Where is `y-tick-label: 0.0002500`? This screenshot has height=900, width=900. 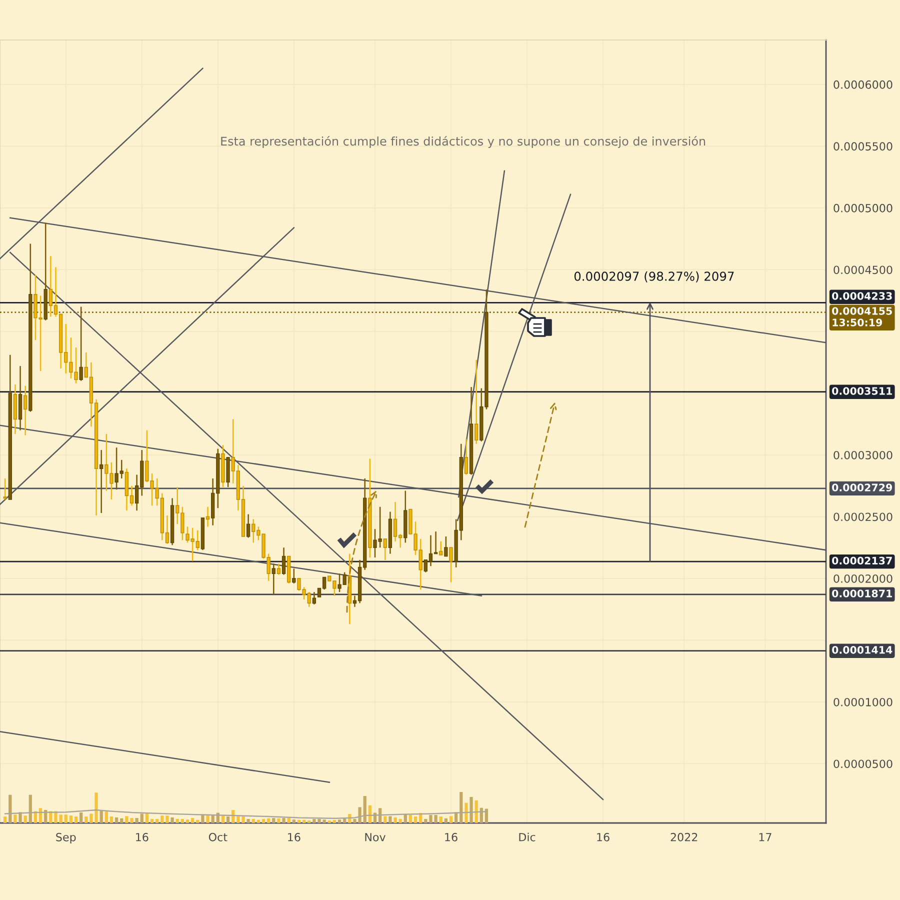
y-tick-label: 0.0002500 is located at coordinates (863, 517).